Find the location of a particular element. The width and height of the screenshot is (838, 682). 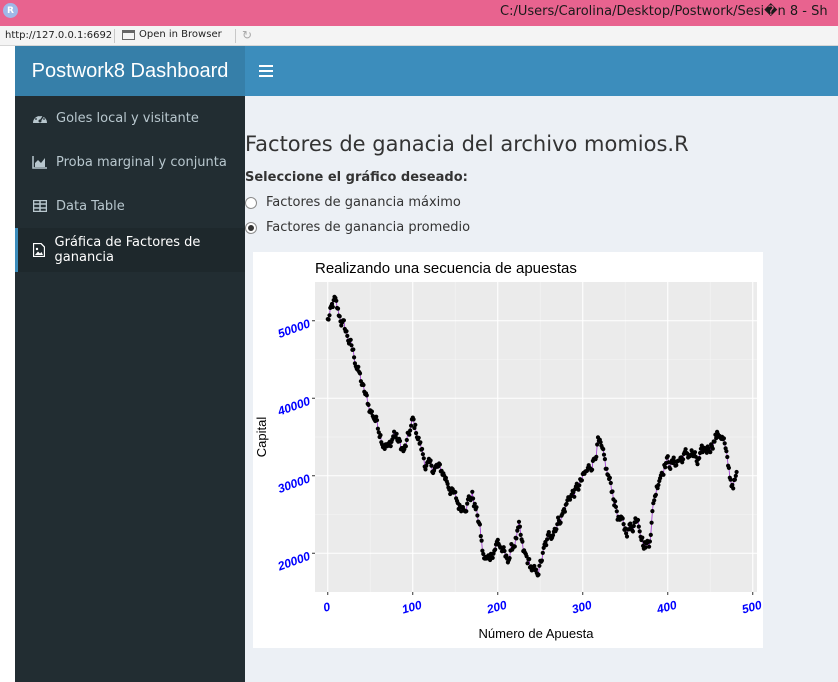

radio-option-promedio: Factores de ganancia promedio is located at coordinates (357, 227).